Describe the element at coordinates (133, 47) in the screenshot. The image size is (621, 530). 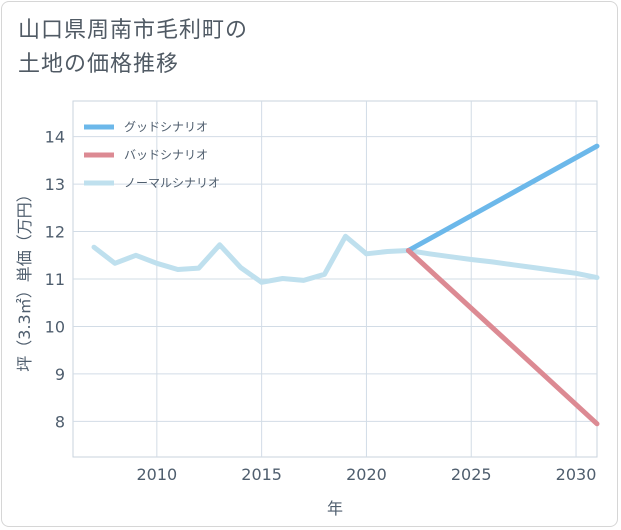
I see `chart-title: 山口県周南市毛利町の 土地の価格推移` at that location.